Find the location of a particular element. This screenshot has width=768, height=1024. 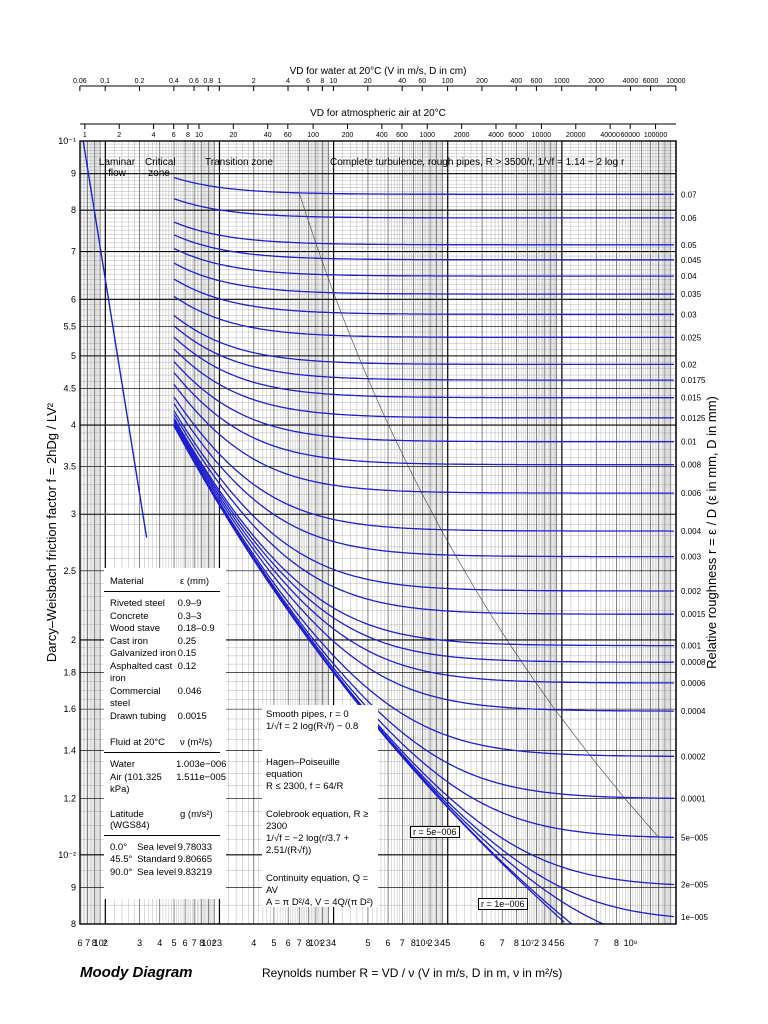

materials-cell: Riveted steel is located at coordinates (137, 603).